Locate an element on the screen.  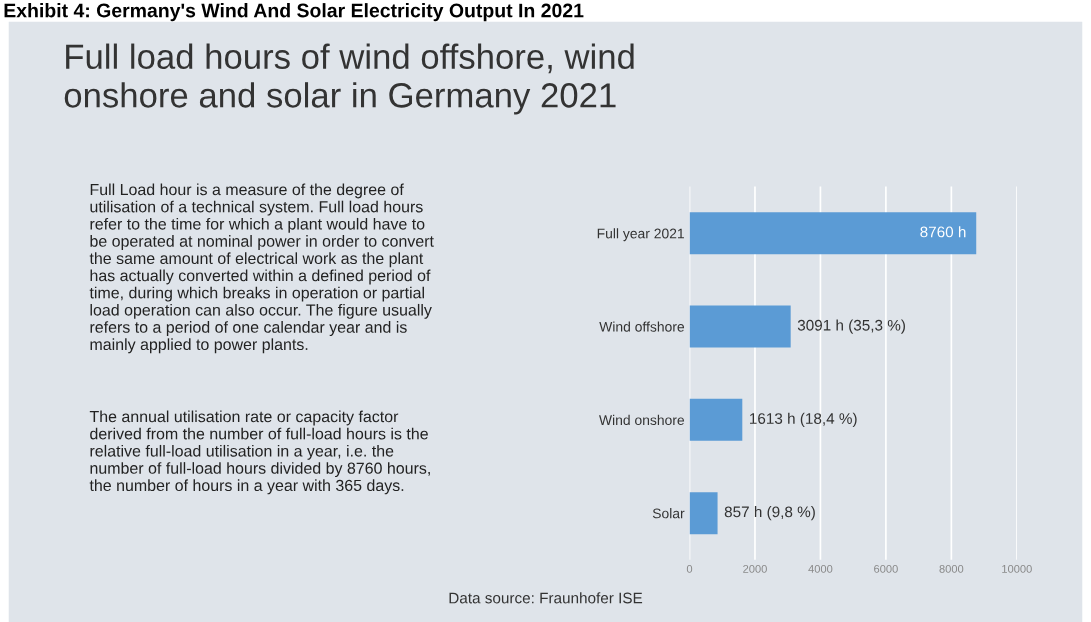
x-tick-label: 6000 is located at coordinates (886, 568).